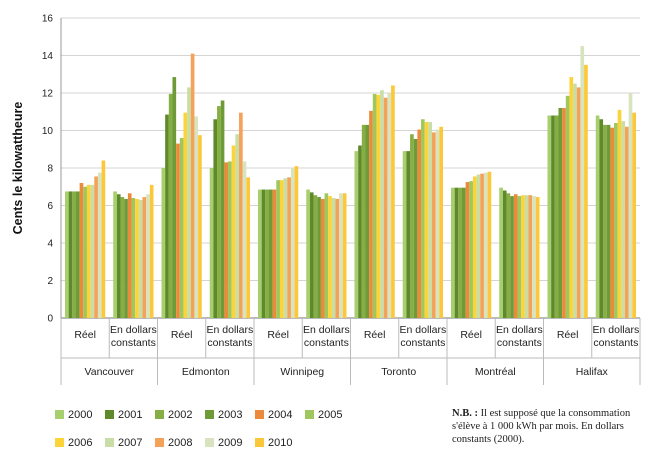 This screenshot has height=454, width=653. I want to click on bar-edmonton-reel-2005, so click(181, 228).